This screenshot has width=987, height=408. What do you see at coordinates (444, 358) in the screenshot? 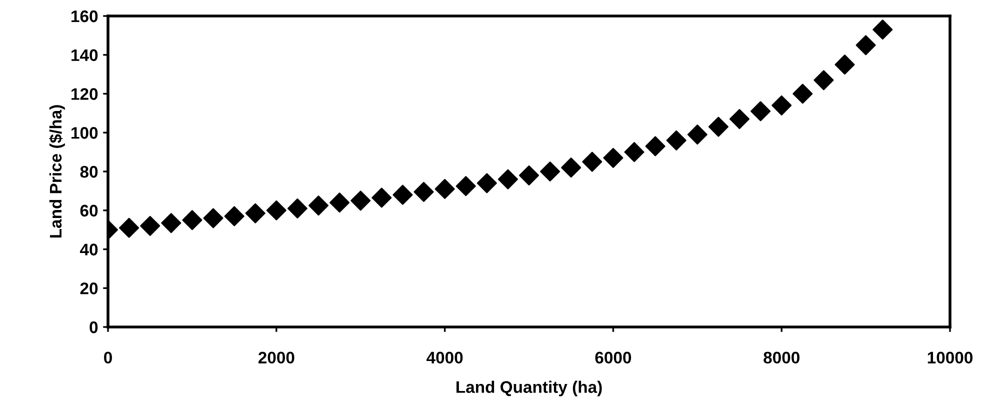
I see `x-tick-label: 4000` at bounding box center [444, 358].